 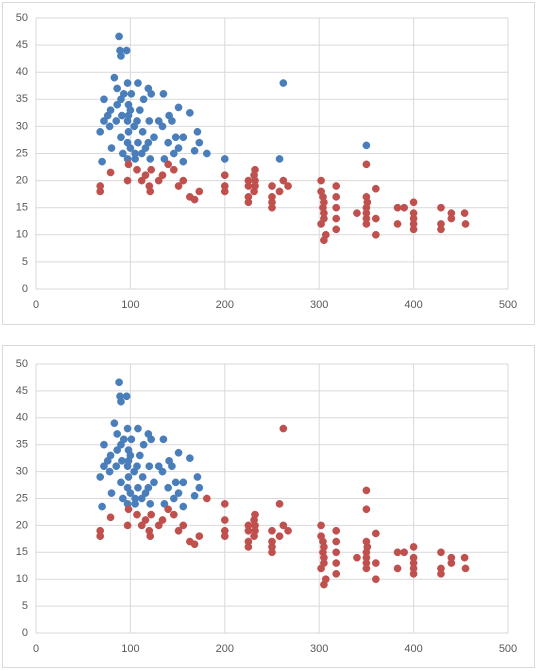 I want to click on y-tick-label: 15, so click(x=22, y=208).